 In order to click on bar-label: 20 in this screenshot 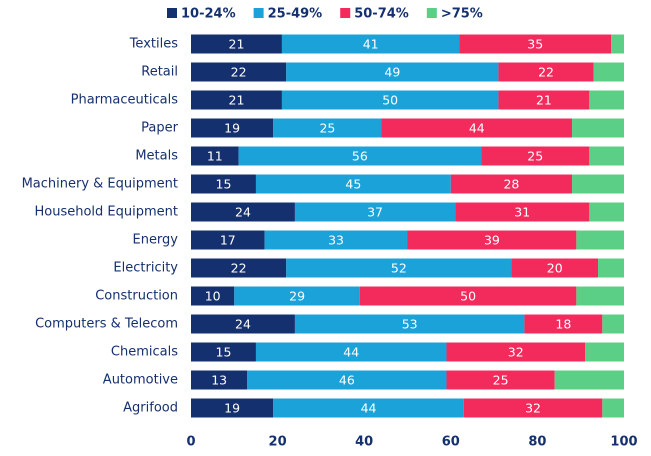, I will do `click(555, 268)`.